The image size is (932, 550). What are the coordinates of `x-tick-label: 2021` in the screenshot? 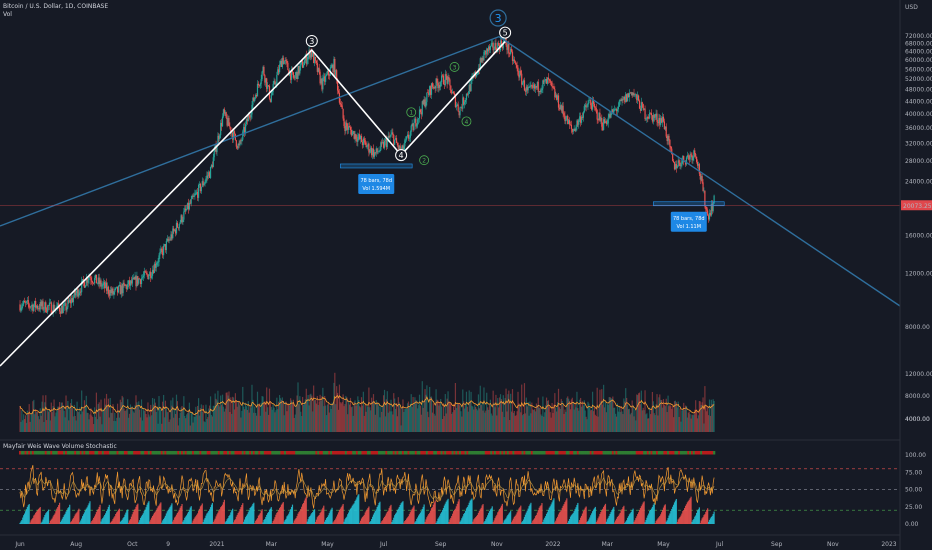 It's located at (216, 544).